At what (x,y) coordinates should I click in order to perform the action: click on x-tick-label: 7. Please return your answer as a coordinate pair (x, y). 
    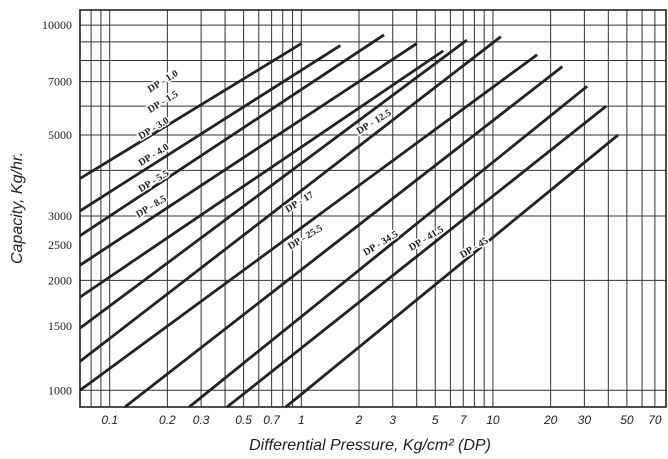
    Looking at the image, I should click on (464, 420).